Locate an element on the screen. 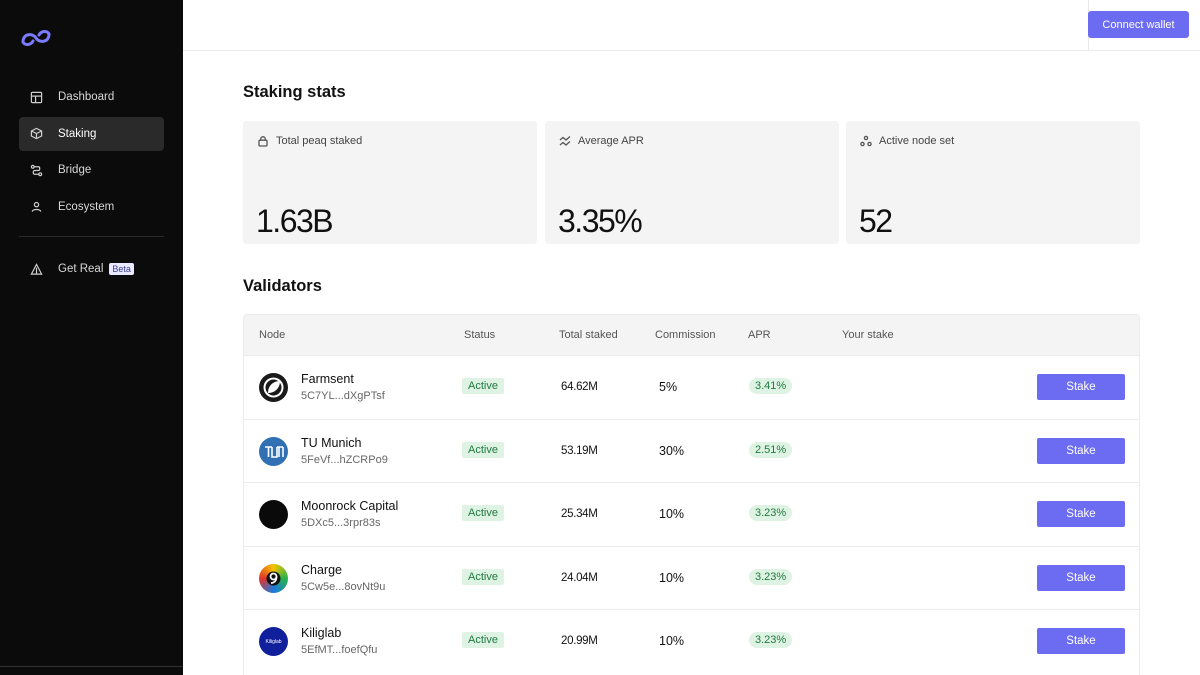 This screenshot has width=1200, height=675. sidebar-divider is located at coordinates (91, 236).